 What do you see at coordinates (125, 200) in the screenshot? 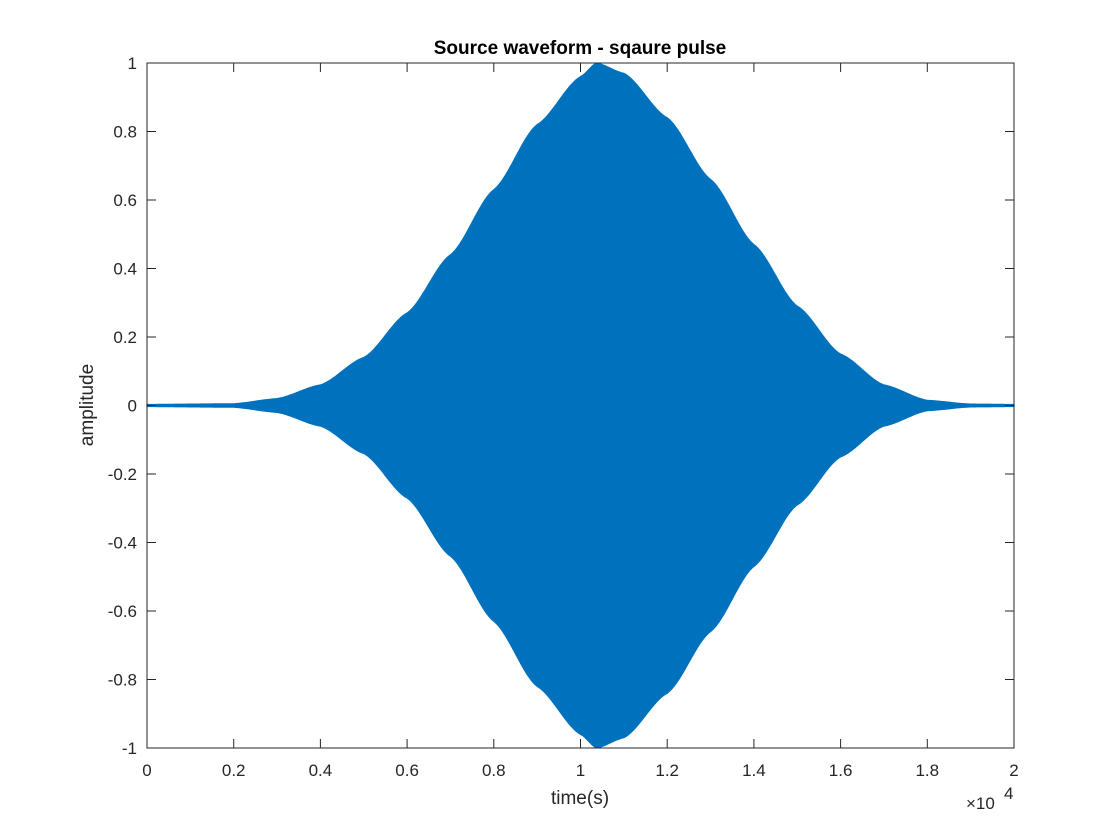
I see `y-tick-label: 0.6` at bounding box center [125, 200].